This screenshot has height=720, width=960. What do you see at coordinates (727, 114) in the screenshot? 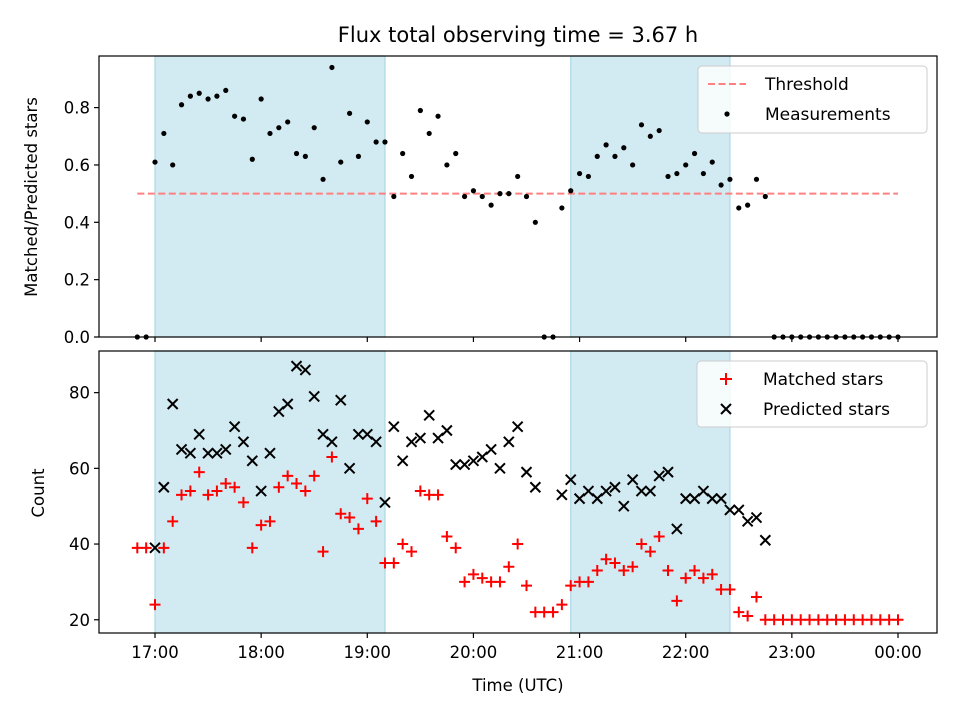
I see `legend-measurements-swatch` at bounding box center [727, 114].